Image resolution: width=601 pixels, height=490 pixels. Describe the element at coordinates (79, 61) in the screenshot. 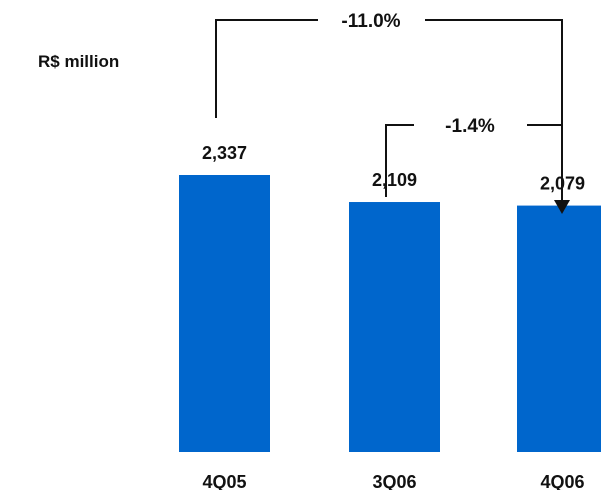

I see `y-axis-unit-label: R$ million` at that location.